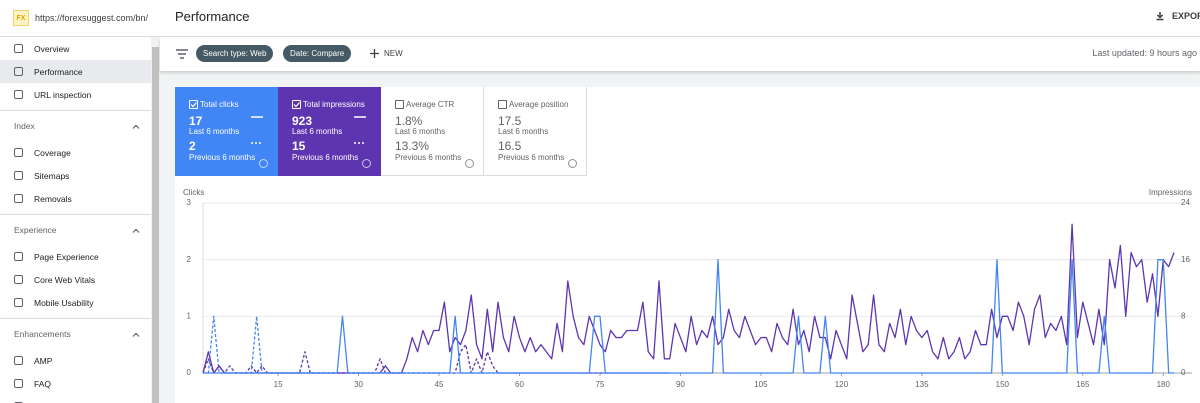  Describe the element at coordinates (193, 192) in the screenshot. I see `y-axis-label: Clicks` at that location.